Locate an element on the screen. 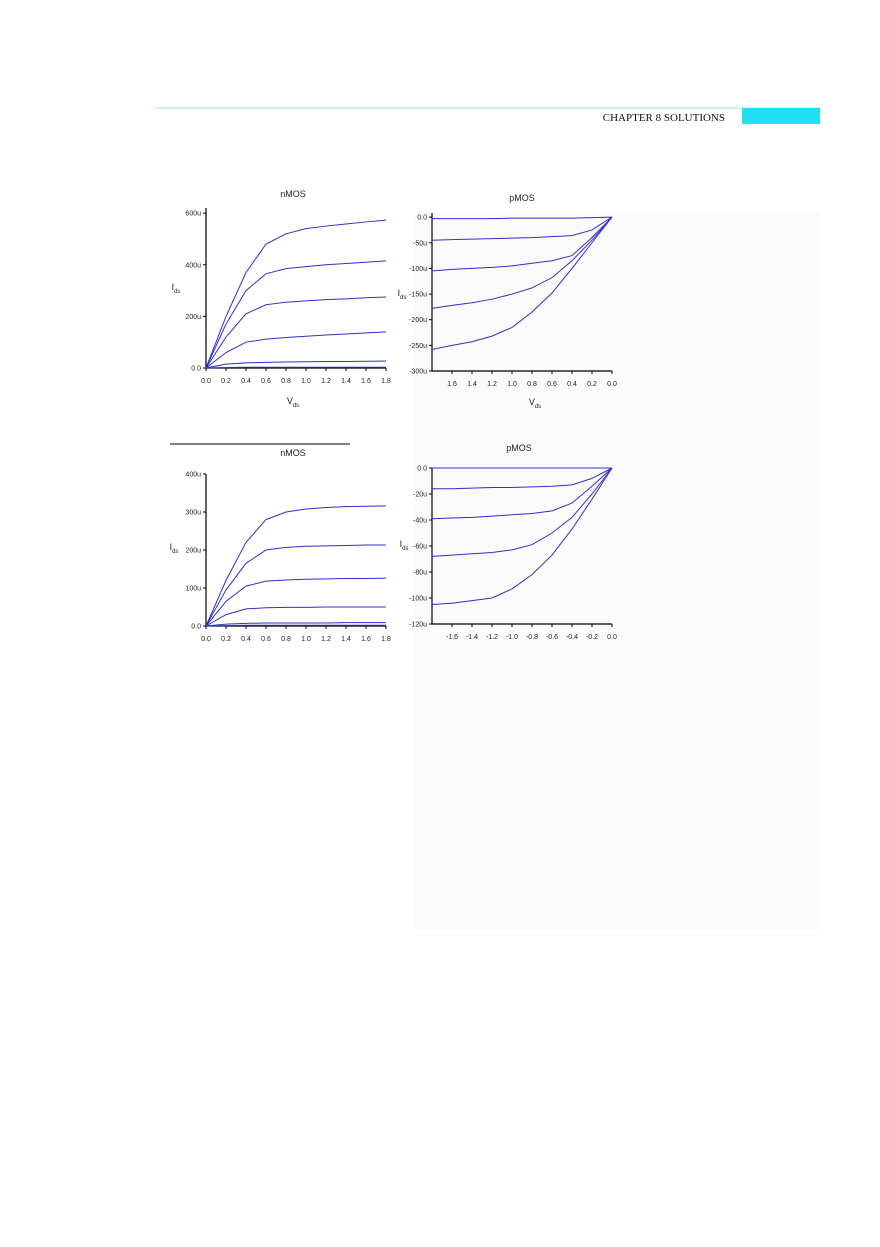 The height and width of the screenshot is (1247, 880). y-tick-label: -250u is located at coordinates (418, 346).